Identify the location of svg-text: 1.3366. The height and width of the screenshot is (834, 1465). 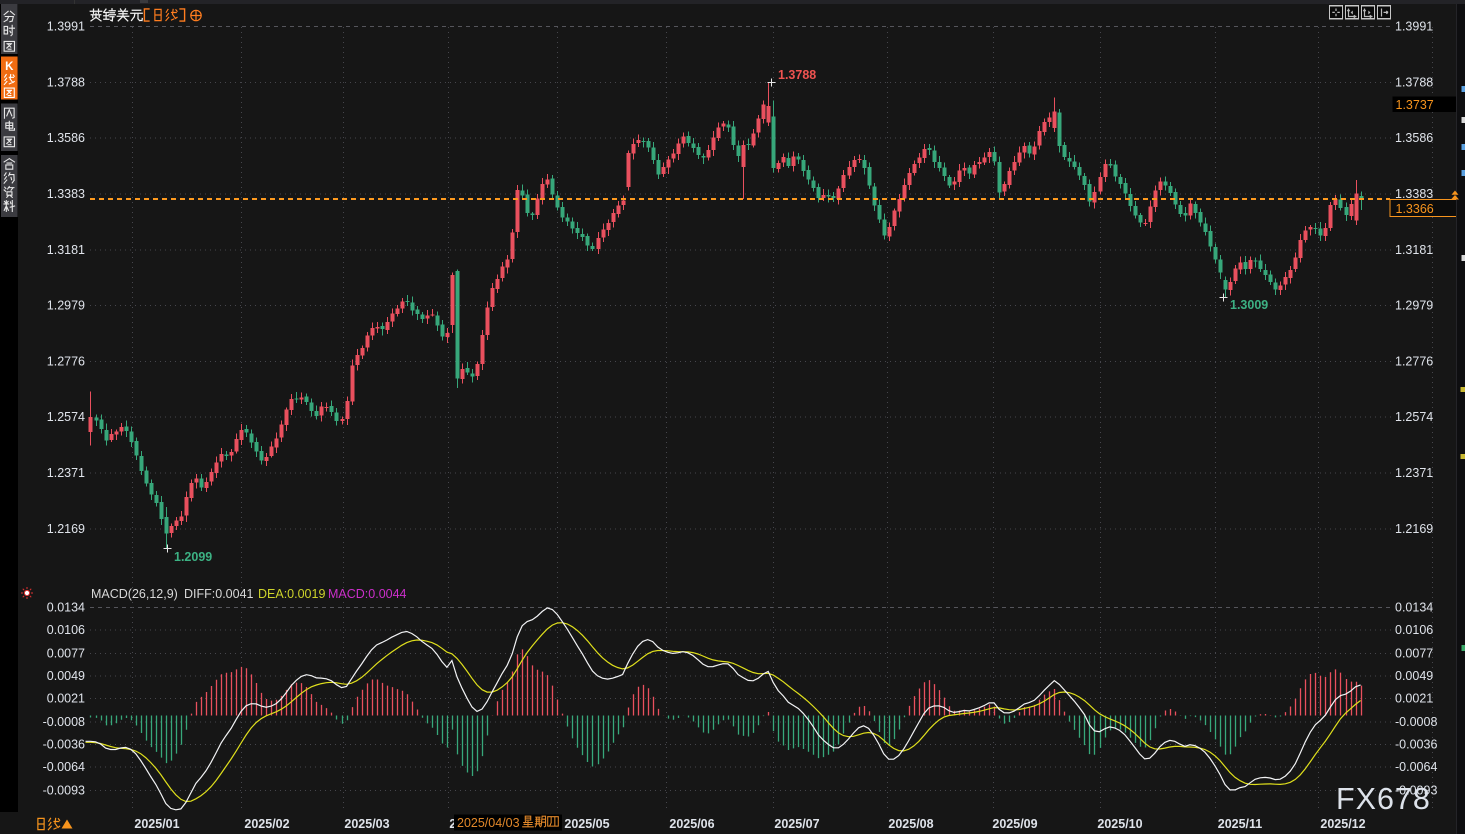
(1415, 209).